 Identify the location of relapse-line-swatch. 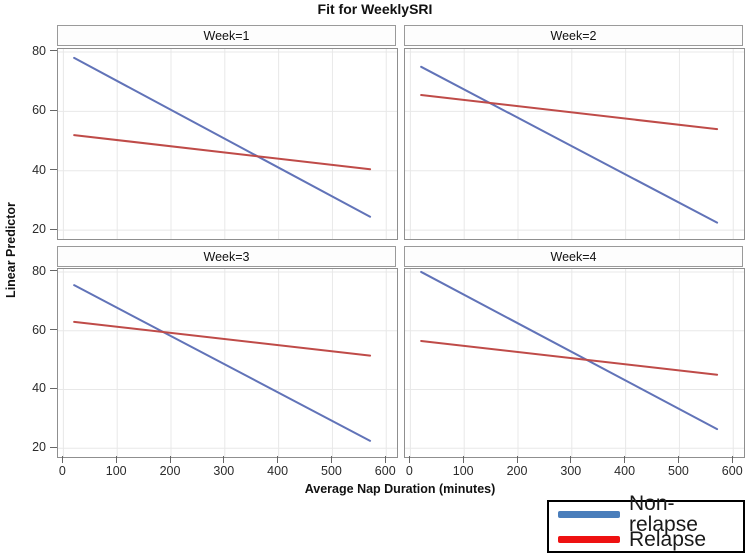
(589, 539).